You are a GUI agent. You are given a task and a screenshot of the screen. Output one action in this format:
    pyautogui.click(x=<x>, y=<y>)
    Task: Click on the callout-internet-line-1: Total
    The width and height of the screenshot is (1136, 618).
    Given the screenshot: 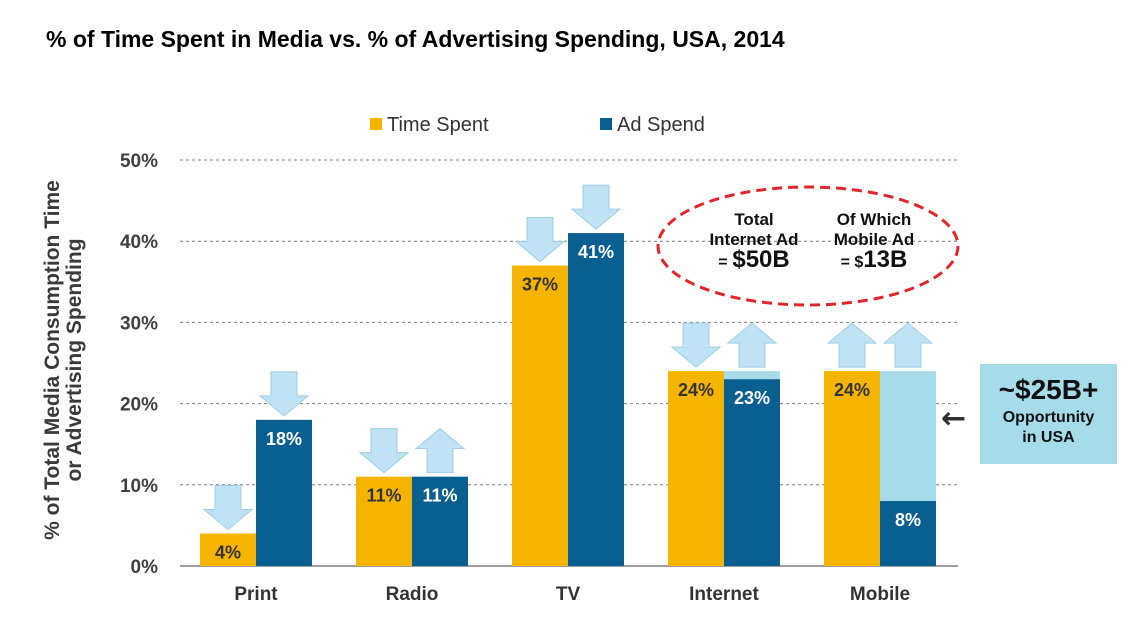 What is the action you would take?
    pyautogui.click(x=754, y=219)
    